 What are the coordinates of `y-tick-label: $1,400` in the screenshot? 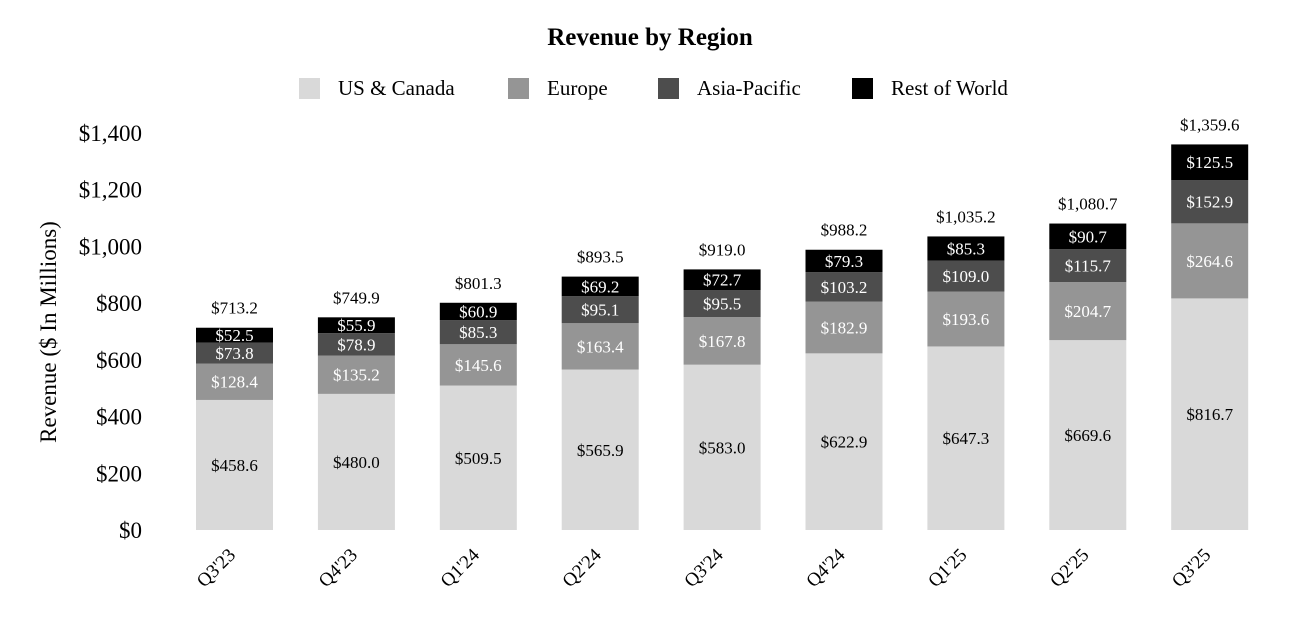 It's located at (110, 133).